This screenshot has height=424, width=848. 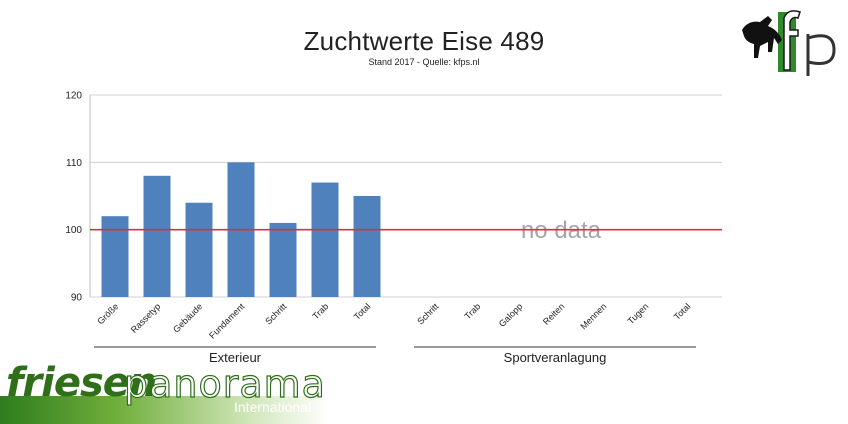 I want to click on kfp-logo-letter-p, so click(x=821, y=55).